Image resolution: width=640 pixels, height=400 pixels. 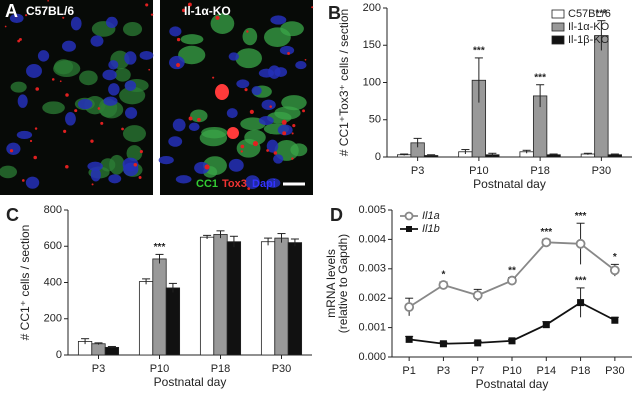 I want to click on y-tick-label: 400, so click(x=53, y=282).